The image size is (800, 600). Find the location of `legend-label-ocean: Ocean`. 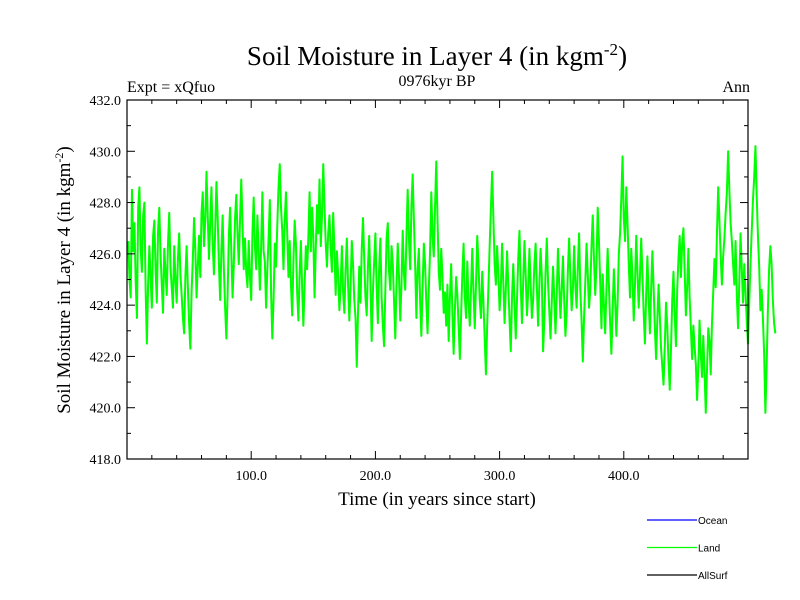

legend-label-ocean: Ocean is located at coordinates (712, 521).